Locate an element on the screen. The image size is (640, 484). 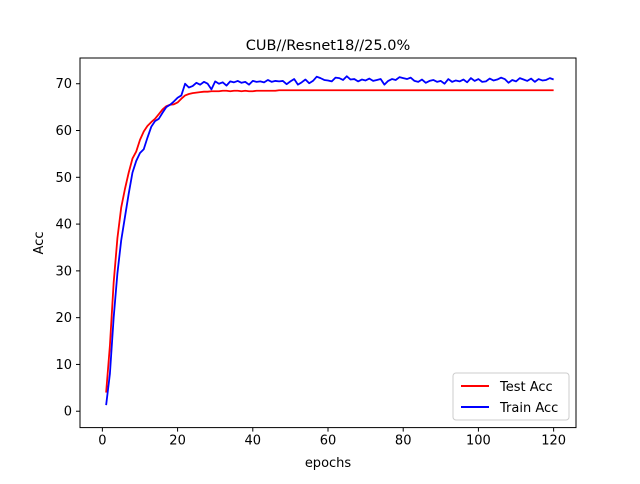
legend-box is located at coordinates (511, 396).